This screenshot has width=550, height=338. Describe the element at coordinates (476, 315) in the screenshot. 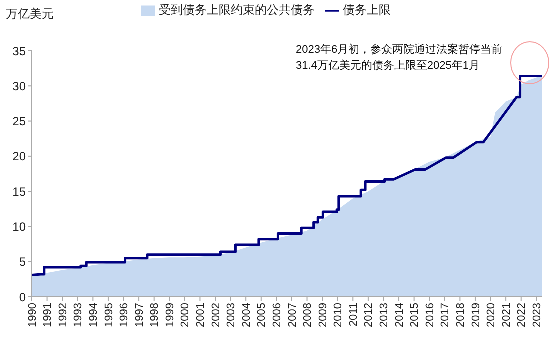

I see `x-tick-label: 2019` at that location.